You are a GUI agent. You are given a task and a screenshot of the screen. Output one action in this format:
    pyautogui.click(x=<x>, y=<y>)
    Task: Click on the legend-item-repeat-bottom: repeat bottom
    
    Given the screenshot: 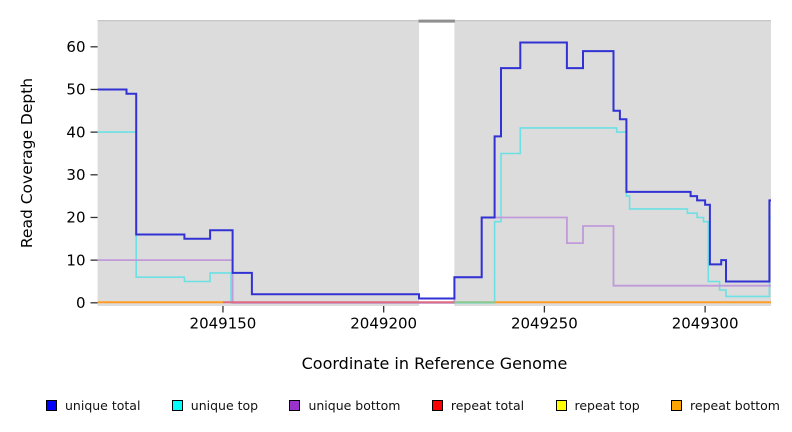 What is the action you would take?
    pyautogui.click(x=725, y=405)
    